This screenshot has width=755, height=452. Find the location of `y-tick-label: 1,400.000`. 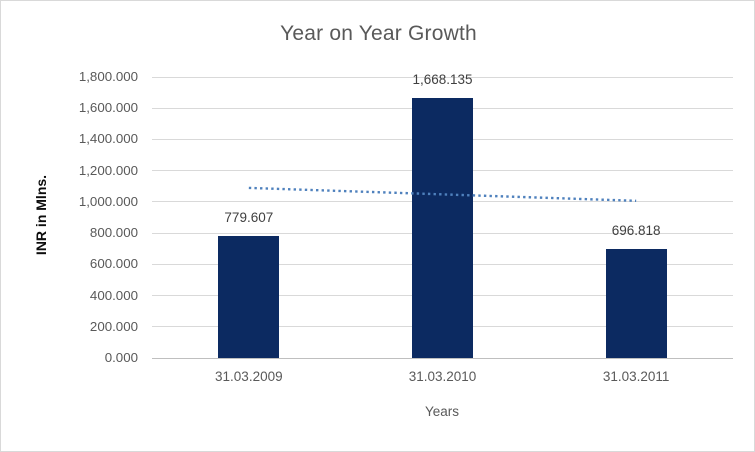

y-tick-label: 1,400.000 is located at coordinates (108, 139).